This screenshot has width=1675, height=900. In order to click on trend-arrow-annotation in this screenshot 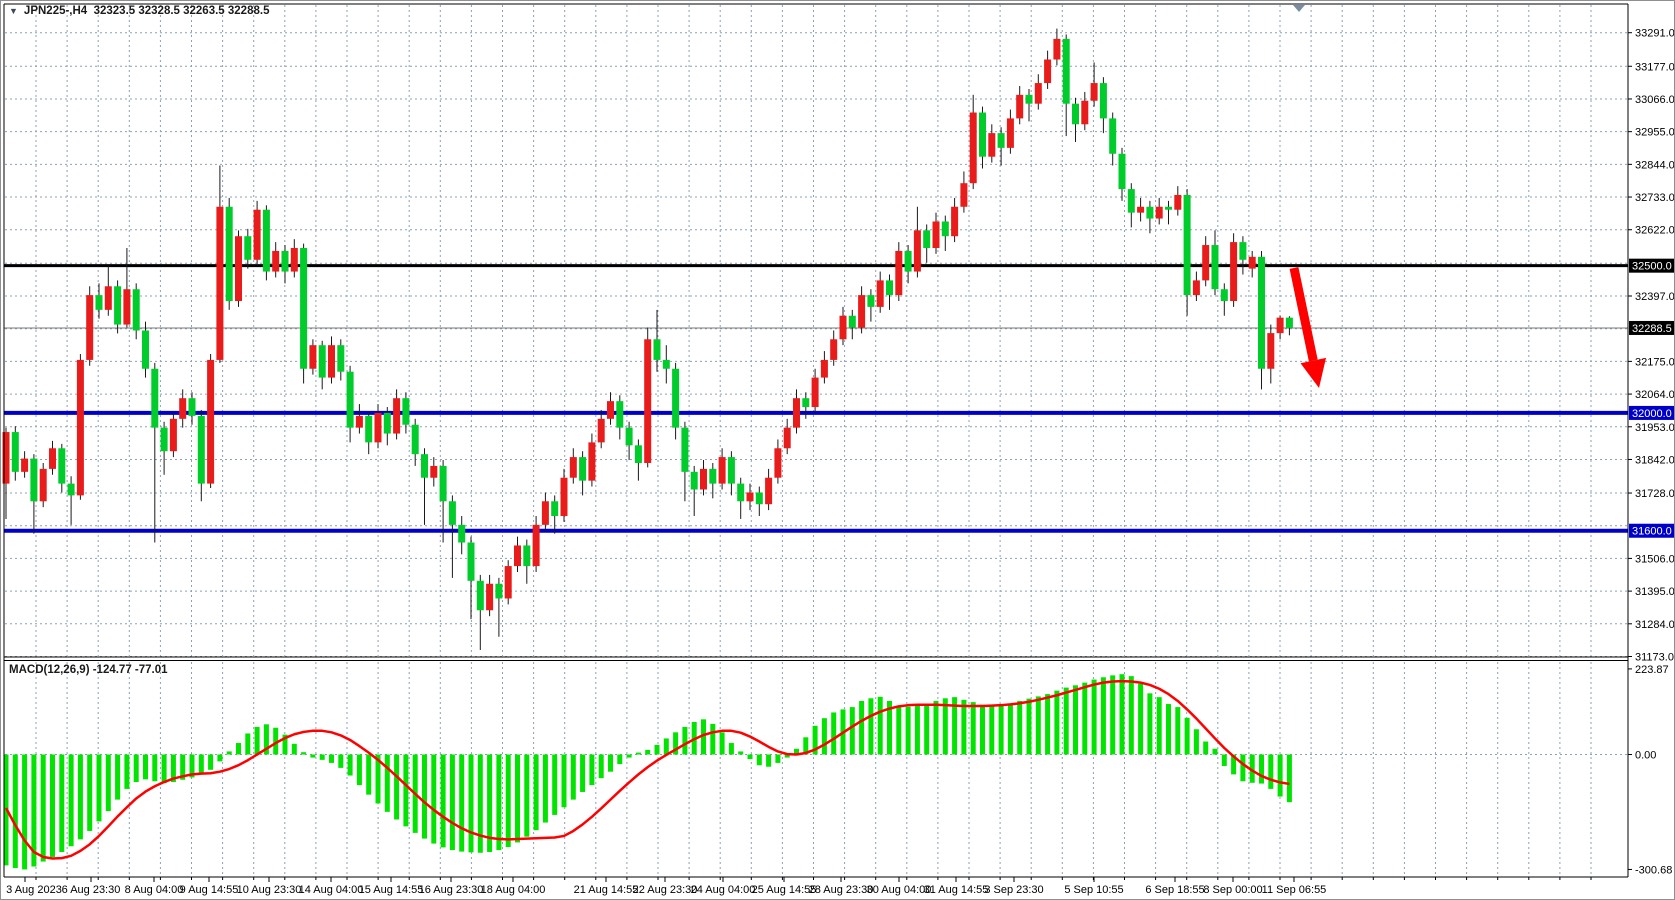, I will do `click(1308, 327)`.